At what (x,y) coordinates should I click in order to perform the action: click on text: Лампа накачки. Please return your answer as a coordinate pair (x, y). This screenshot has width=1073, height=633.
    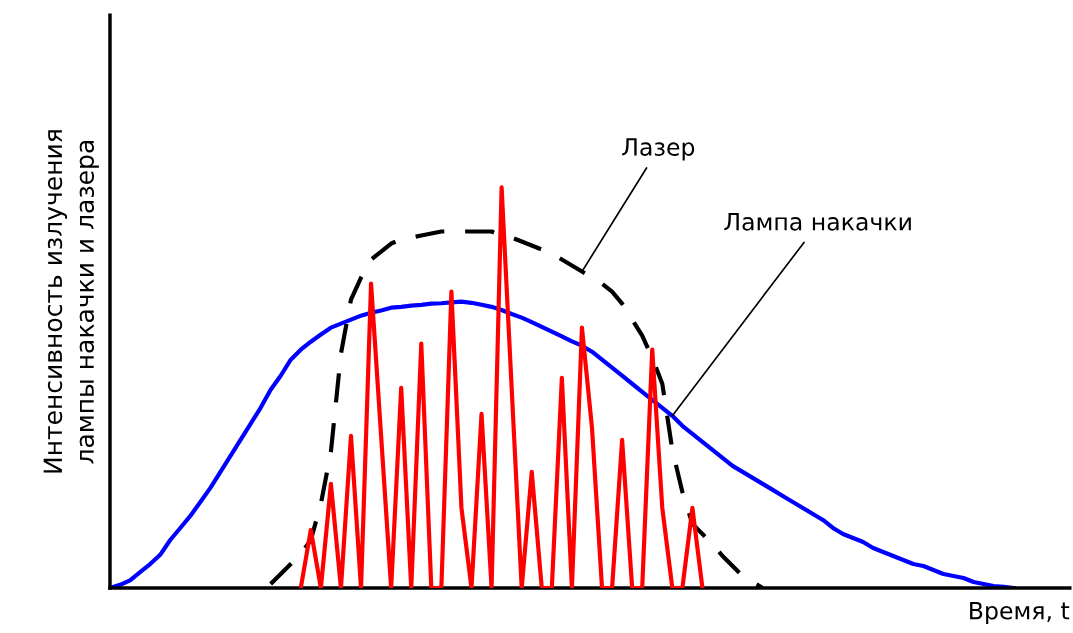
    Looking at the image, I should click on (817, 222).